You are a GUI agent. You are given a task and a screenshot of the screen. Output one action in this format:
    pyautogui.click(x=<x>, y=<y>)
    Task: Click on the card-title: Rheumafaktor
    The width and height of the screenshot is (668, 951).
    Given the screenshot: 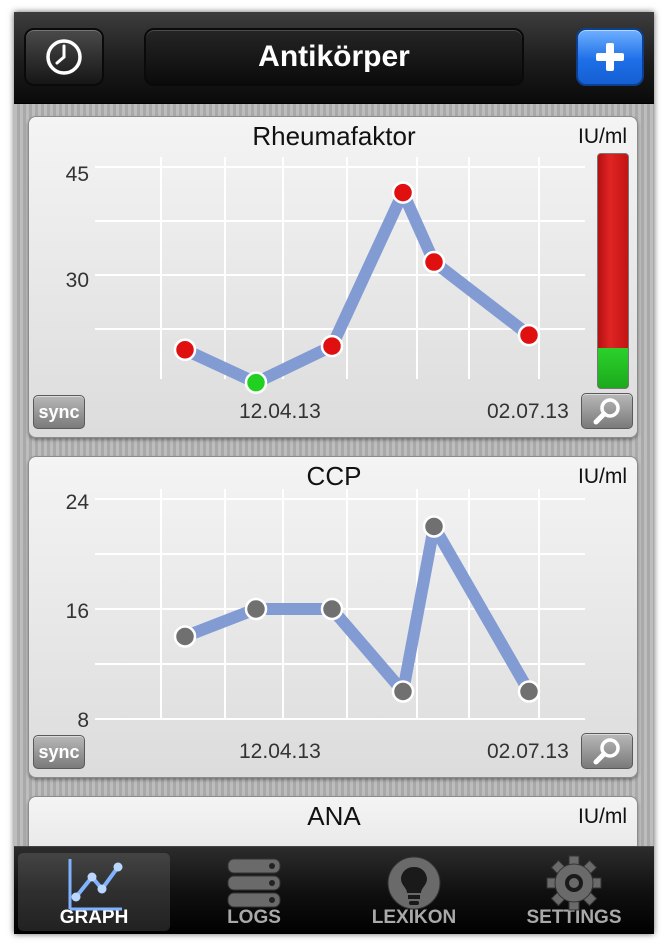 What is the action you would take?
    pyautogui.click(x=334, y=136)
    